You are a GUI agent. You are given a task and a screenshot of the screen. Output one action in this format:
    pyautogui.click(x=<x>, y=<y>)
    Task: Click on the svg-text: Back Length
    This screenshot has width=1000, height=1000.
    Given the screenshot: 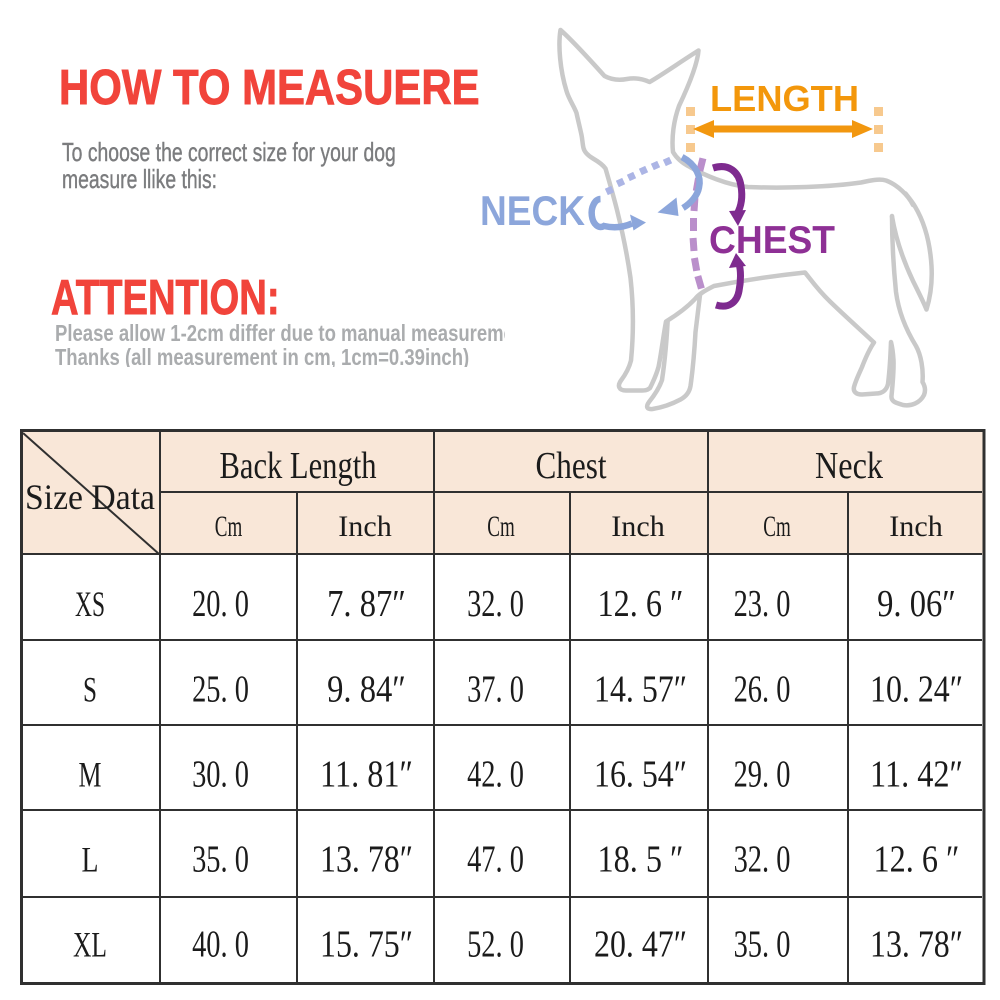 What is the action you would take?
    pyautogui.click(x=298, y=466)
    